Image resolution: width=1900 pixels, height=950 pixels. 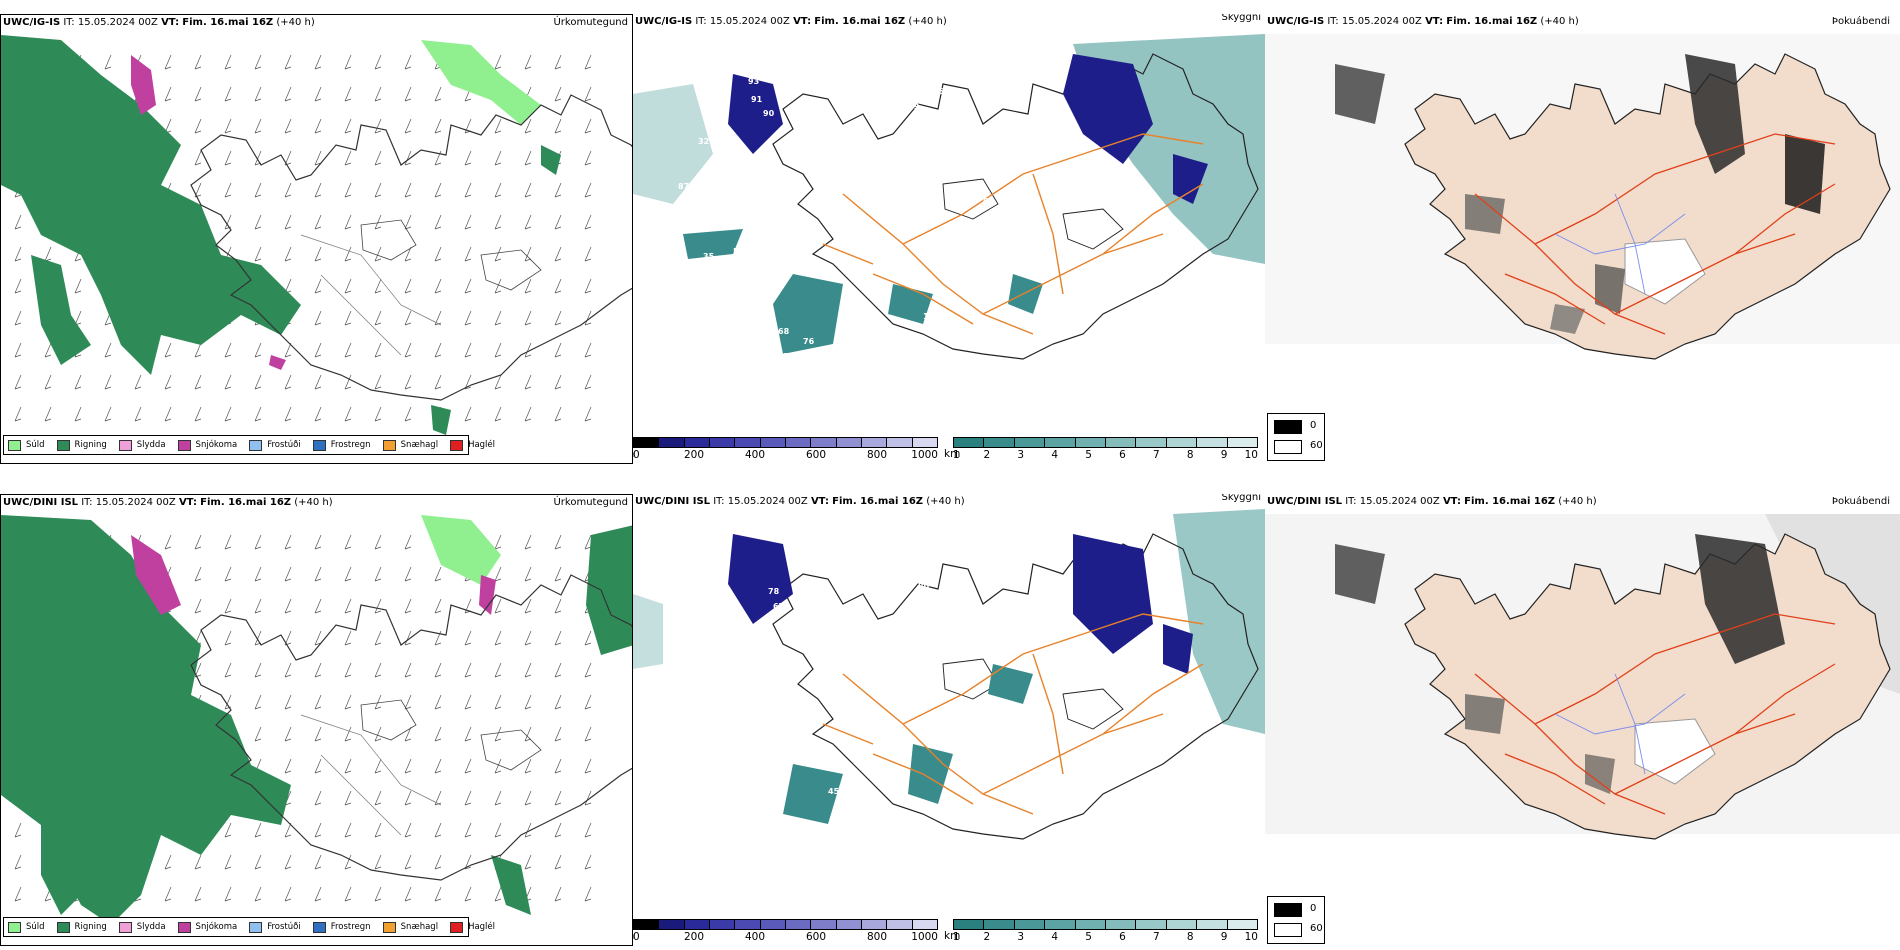 I want to click on cloud-base-value: 45, so click(x=834, y=791).